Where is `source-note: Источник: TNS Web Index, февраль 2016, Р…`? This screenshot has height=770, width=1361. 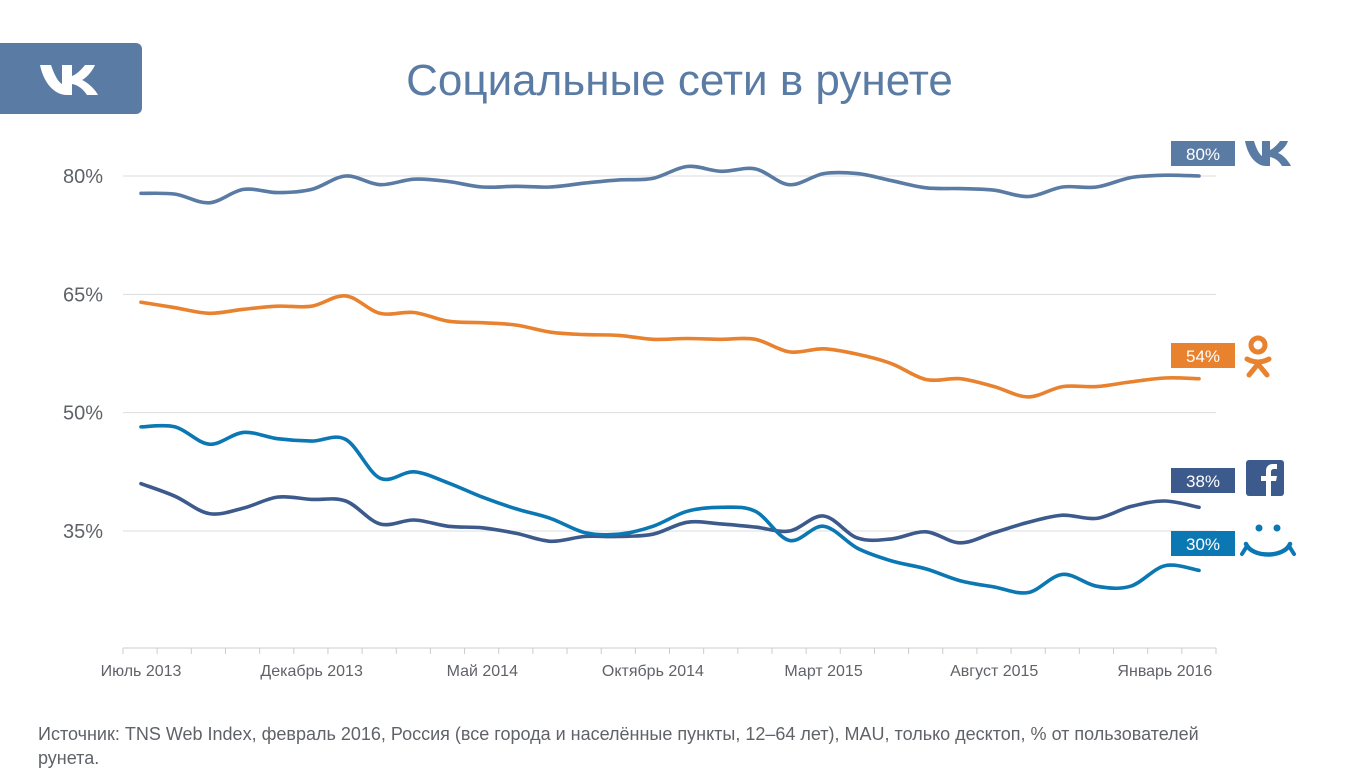
source-note: Источник: TNS Web Index, февраль 2016, Р… is located at coordinates (618, 746).